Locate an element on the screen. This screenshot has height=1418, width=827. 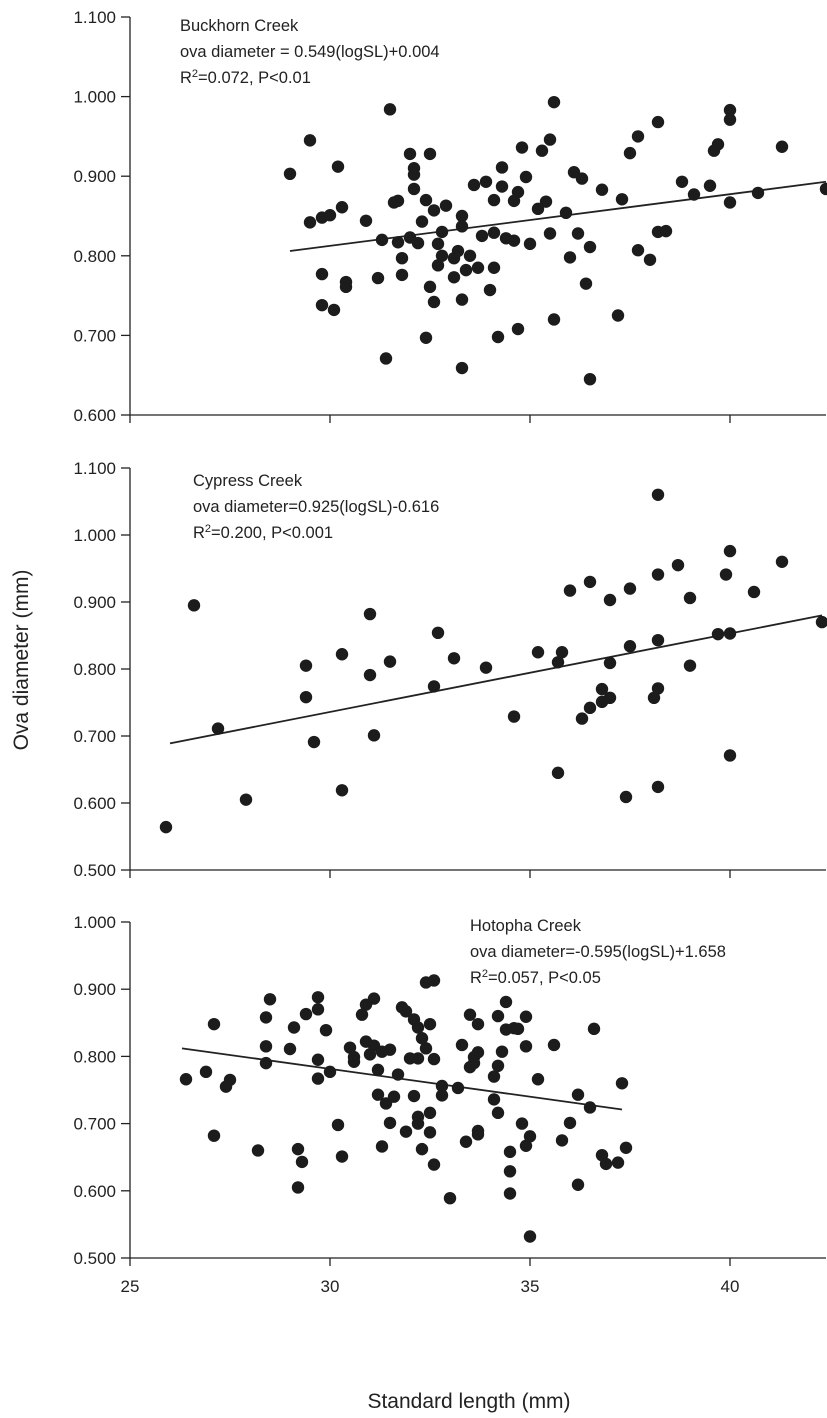
site-name: Buckhorn Creek is located at coordinates (239, 26).